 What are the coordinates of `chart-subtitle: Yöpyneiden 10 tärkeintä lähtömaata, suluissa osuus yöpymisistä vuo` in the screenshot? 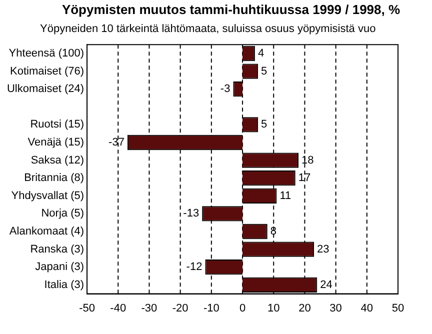 It's located at (208, 29).